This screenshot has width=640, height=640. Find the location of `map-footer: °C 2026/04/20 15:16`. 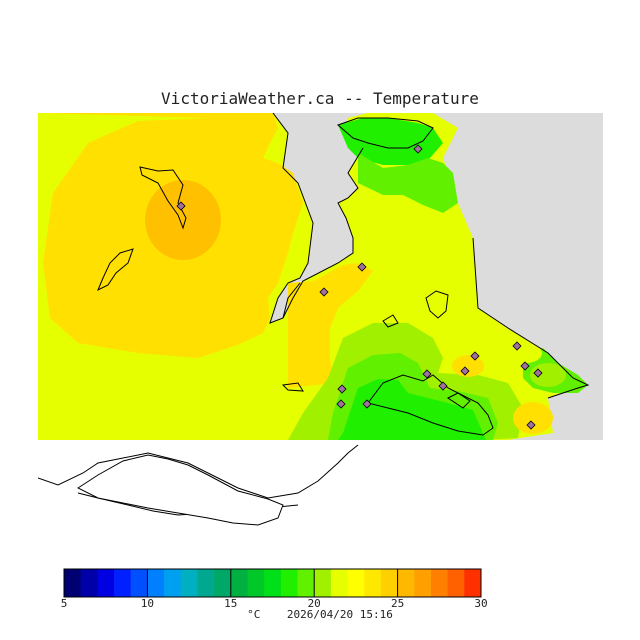

map-footer: °C 2026/04/20 15:16 is located at coordinates (320, 614).